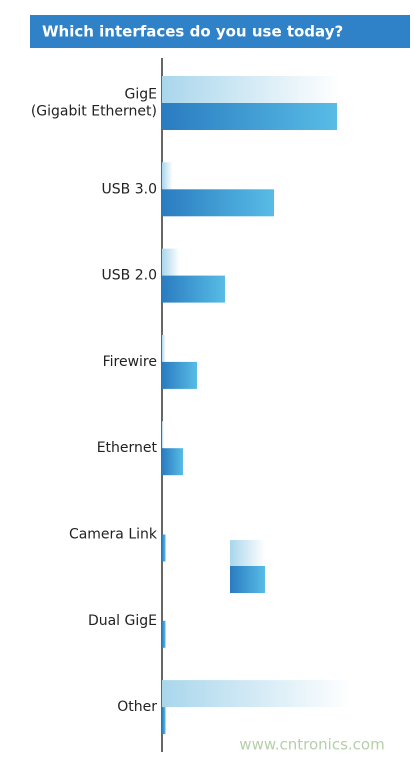  Describe the element at coordinates (137, 707) in the screenshot. I see `category-label: Other` at that location.